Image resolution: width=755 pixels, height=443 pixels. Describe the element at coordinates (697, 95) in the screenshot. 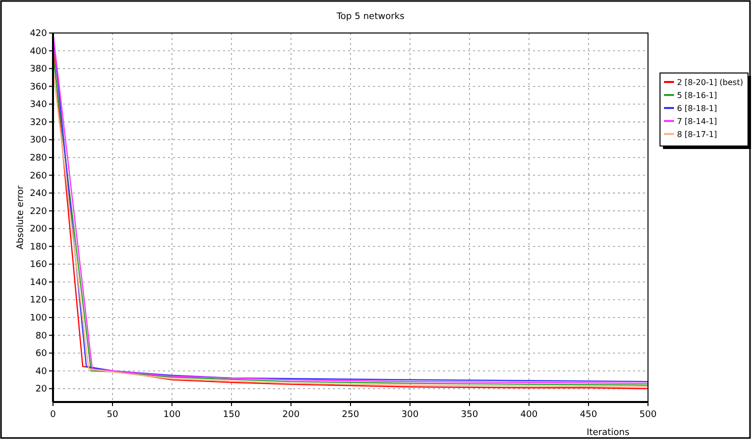

I see `legend-label: 5 [8-16-1]` at that location.